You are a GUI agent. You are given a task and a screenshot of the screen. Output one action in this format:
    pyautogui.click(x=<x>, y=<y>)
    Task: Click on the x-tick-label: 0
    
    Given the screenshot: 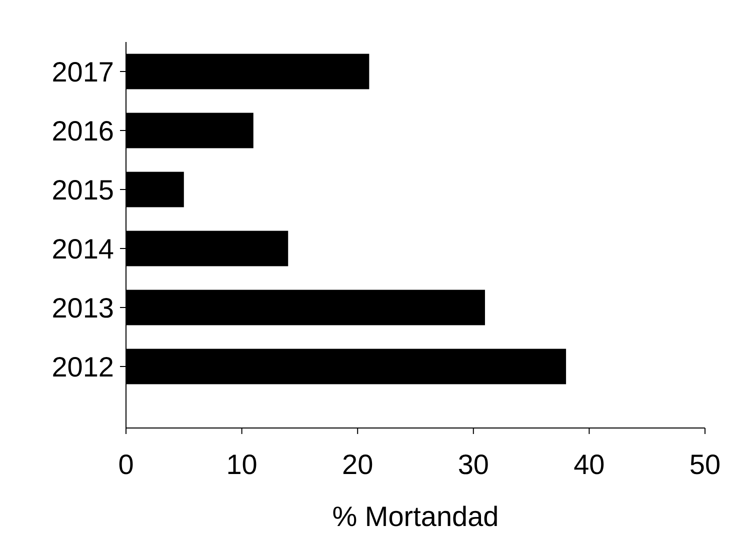 What is the action you would take?
    pyautogui.click(x=126, y=464)
    